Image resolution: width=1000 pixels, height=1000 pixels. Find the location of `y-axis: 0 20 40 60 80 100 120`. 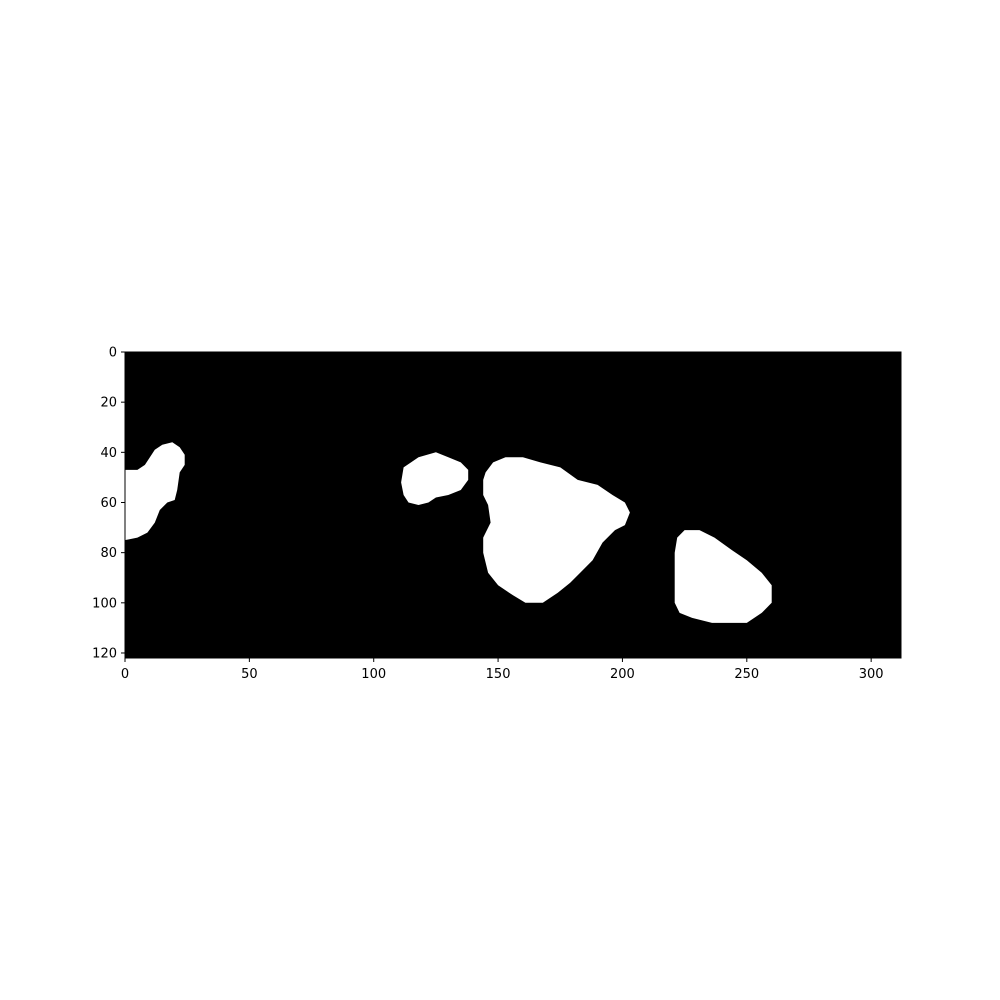

y-axis: 0 20 40 60 80 100 120 is located at coordinates (108, 503).